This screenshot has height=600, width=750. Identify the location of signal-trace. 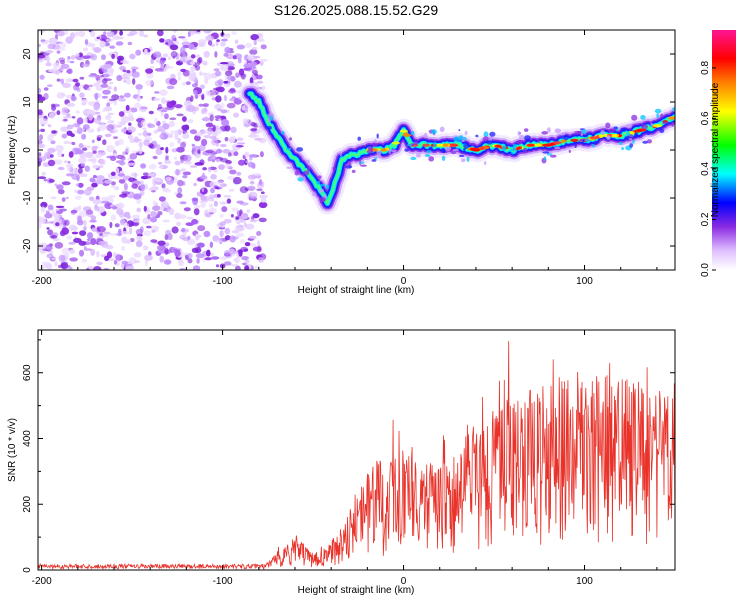
(456, 148).